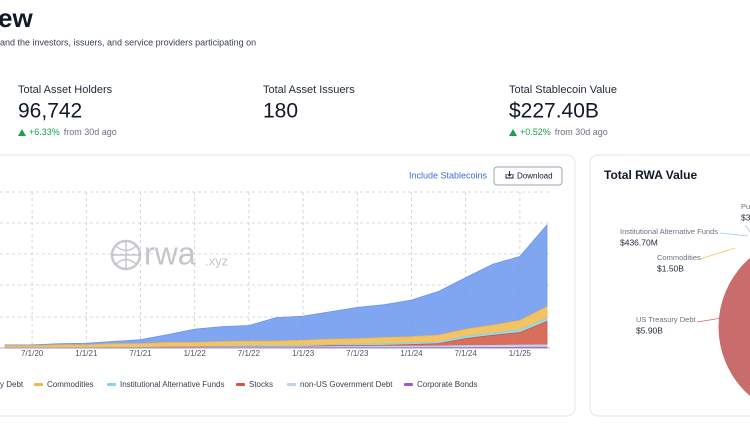 The image size is (750, 430). Describe the element at coordinates (346, 384) in the screenshot. I see `legend-label: non-US Government Debt` at that location.